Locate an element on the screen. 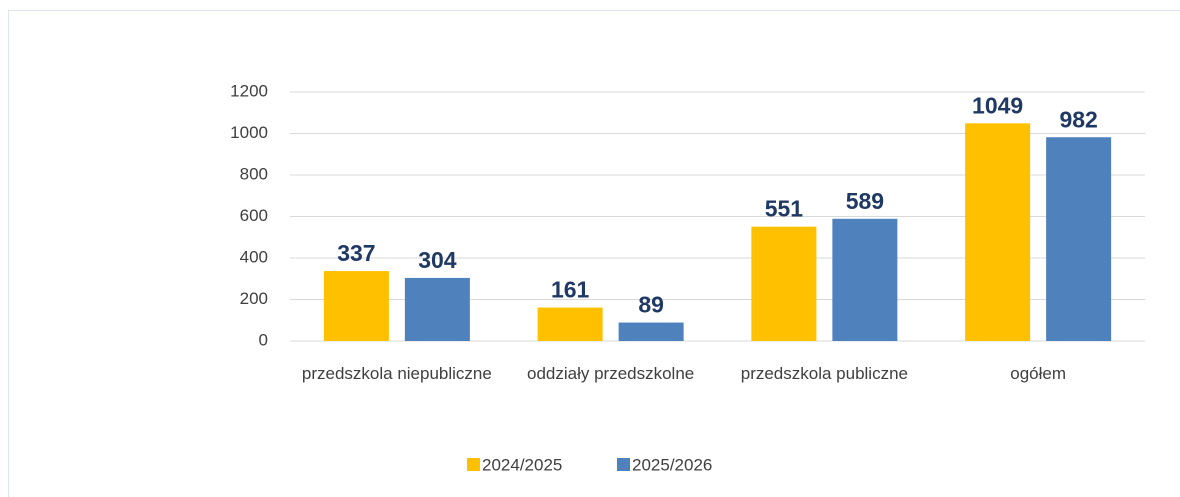 This screenshot has height=497, width=1180. x-tick-label: przedszkola niepubliczne is located at coordinates (396, 373).